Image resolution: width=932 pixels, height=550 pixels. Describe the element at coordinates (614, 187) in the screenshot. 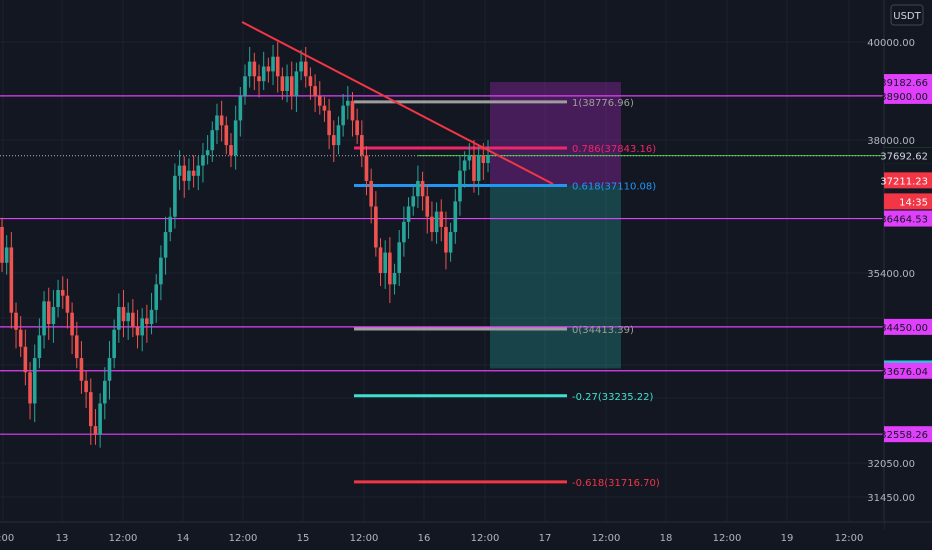

I see `fib-level-label: 0.618(37110.08)` at that location.